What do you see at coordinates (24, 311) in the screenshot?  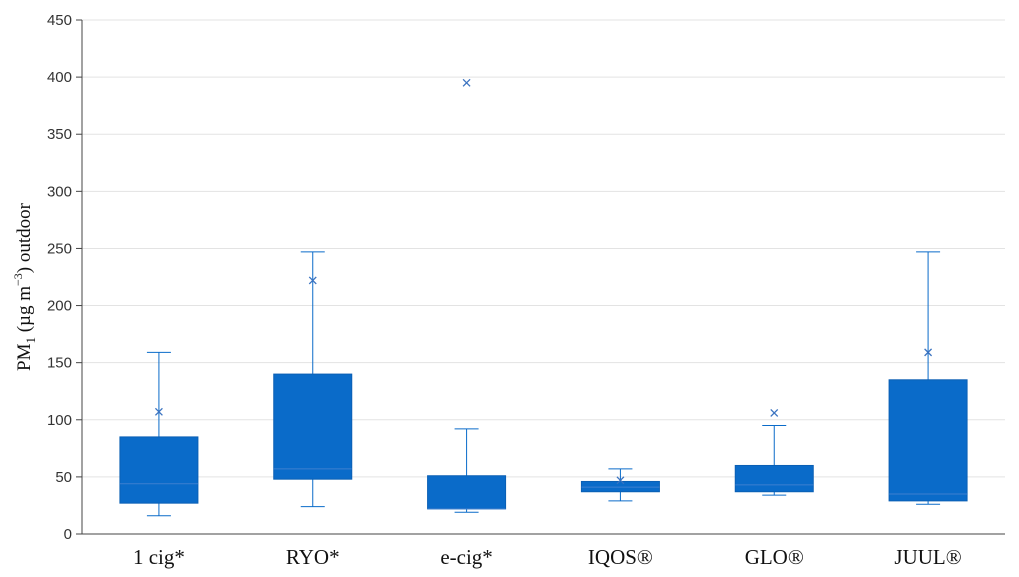 I see `y-title-mid: (µg m` at bounding box center [24, 311].